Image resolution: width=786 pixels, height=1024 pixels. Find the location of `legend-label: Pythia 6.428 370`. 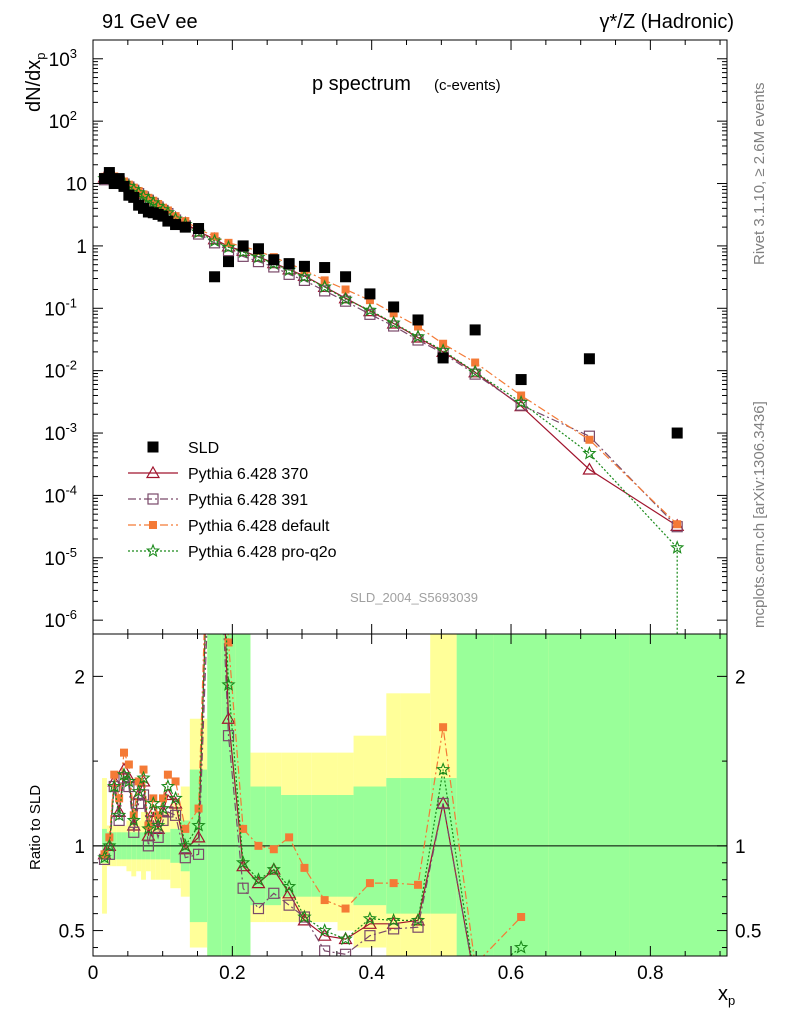

legend-label: Pythia 6.428 370 is located at coordinates (248, 474).